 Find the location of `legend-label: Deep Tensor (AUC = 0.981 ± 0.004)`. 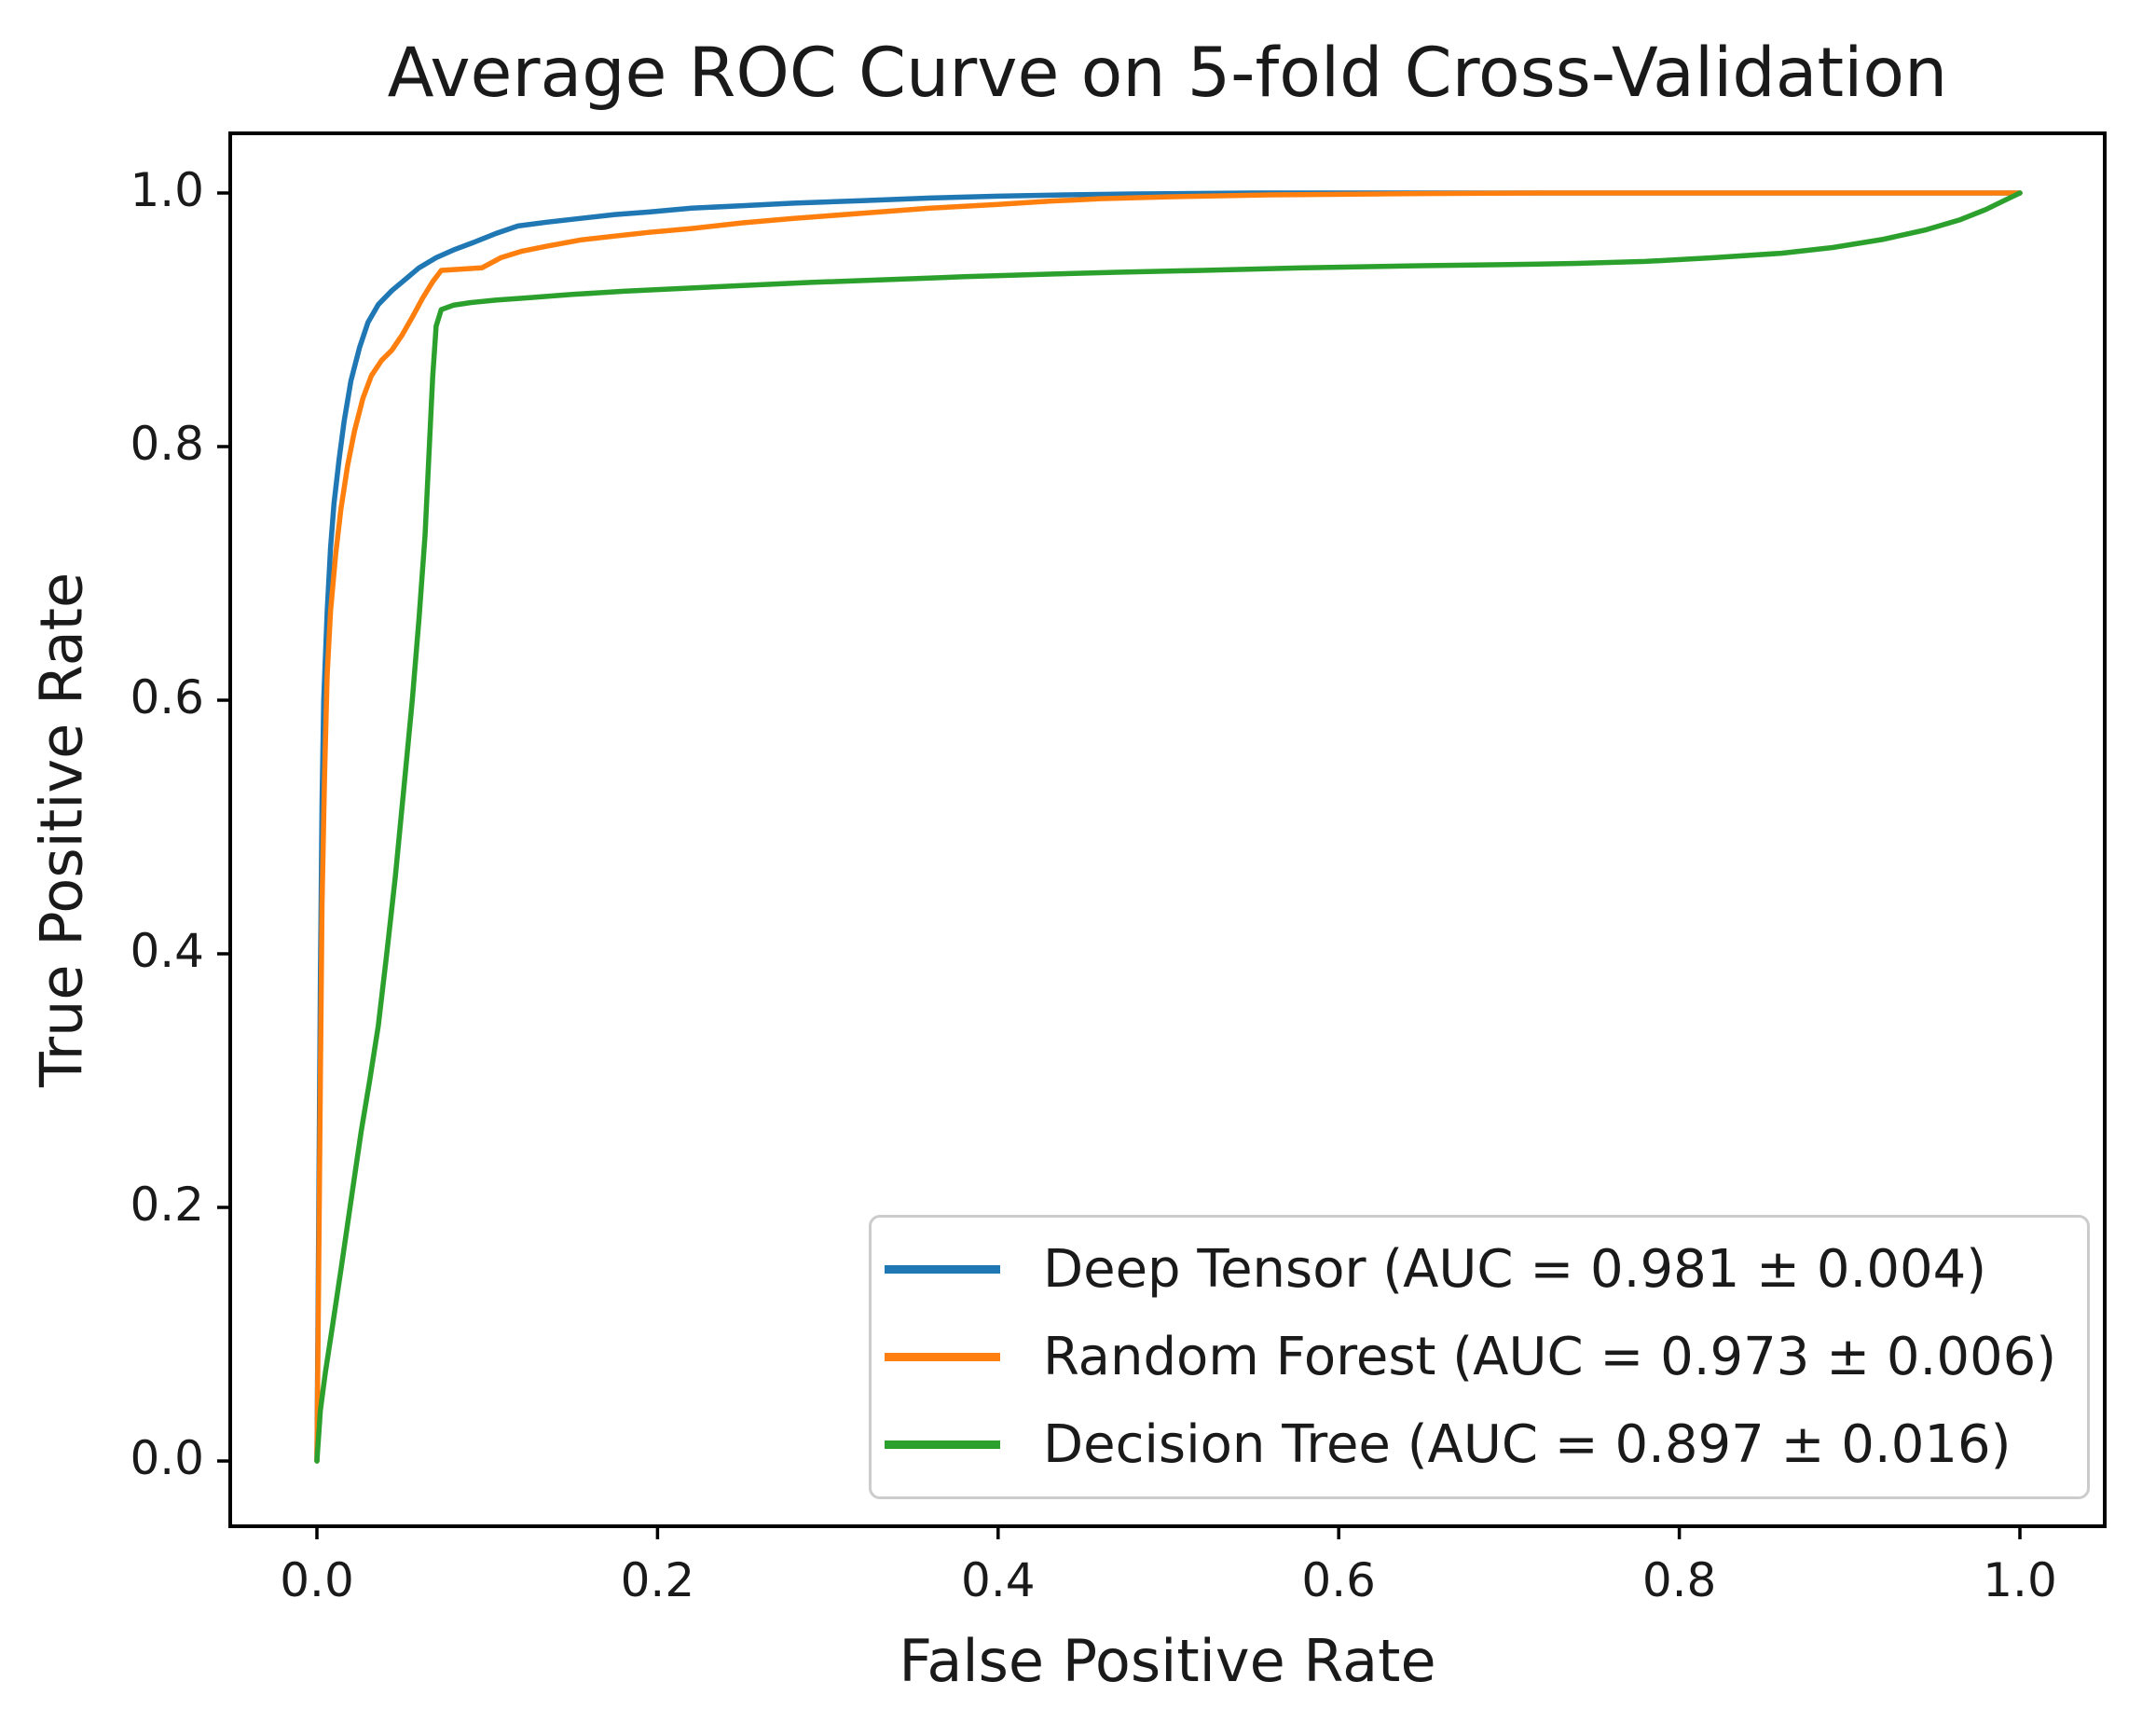

legend-label: Deep Tensor (AUC = 0.981 ± 0.004) is located at coordinates (1515, 1269).